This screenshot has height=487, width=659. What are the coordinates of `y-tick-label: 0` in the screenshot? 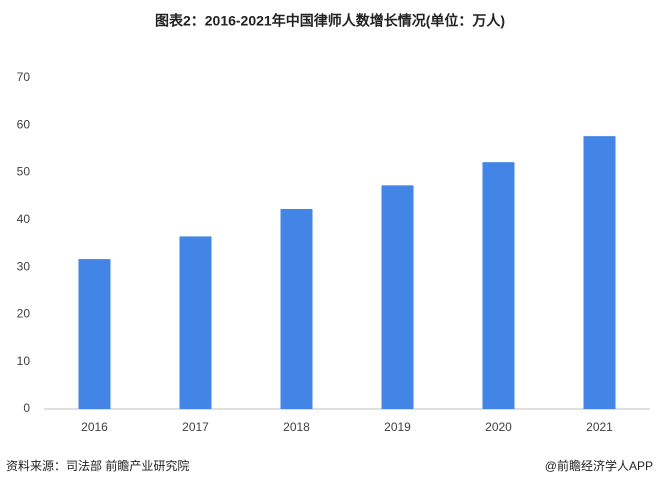 It's located at (26, 408).